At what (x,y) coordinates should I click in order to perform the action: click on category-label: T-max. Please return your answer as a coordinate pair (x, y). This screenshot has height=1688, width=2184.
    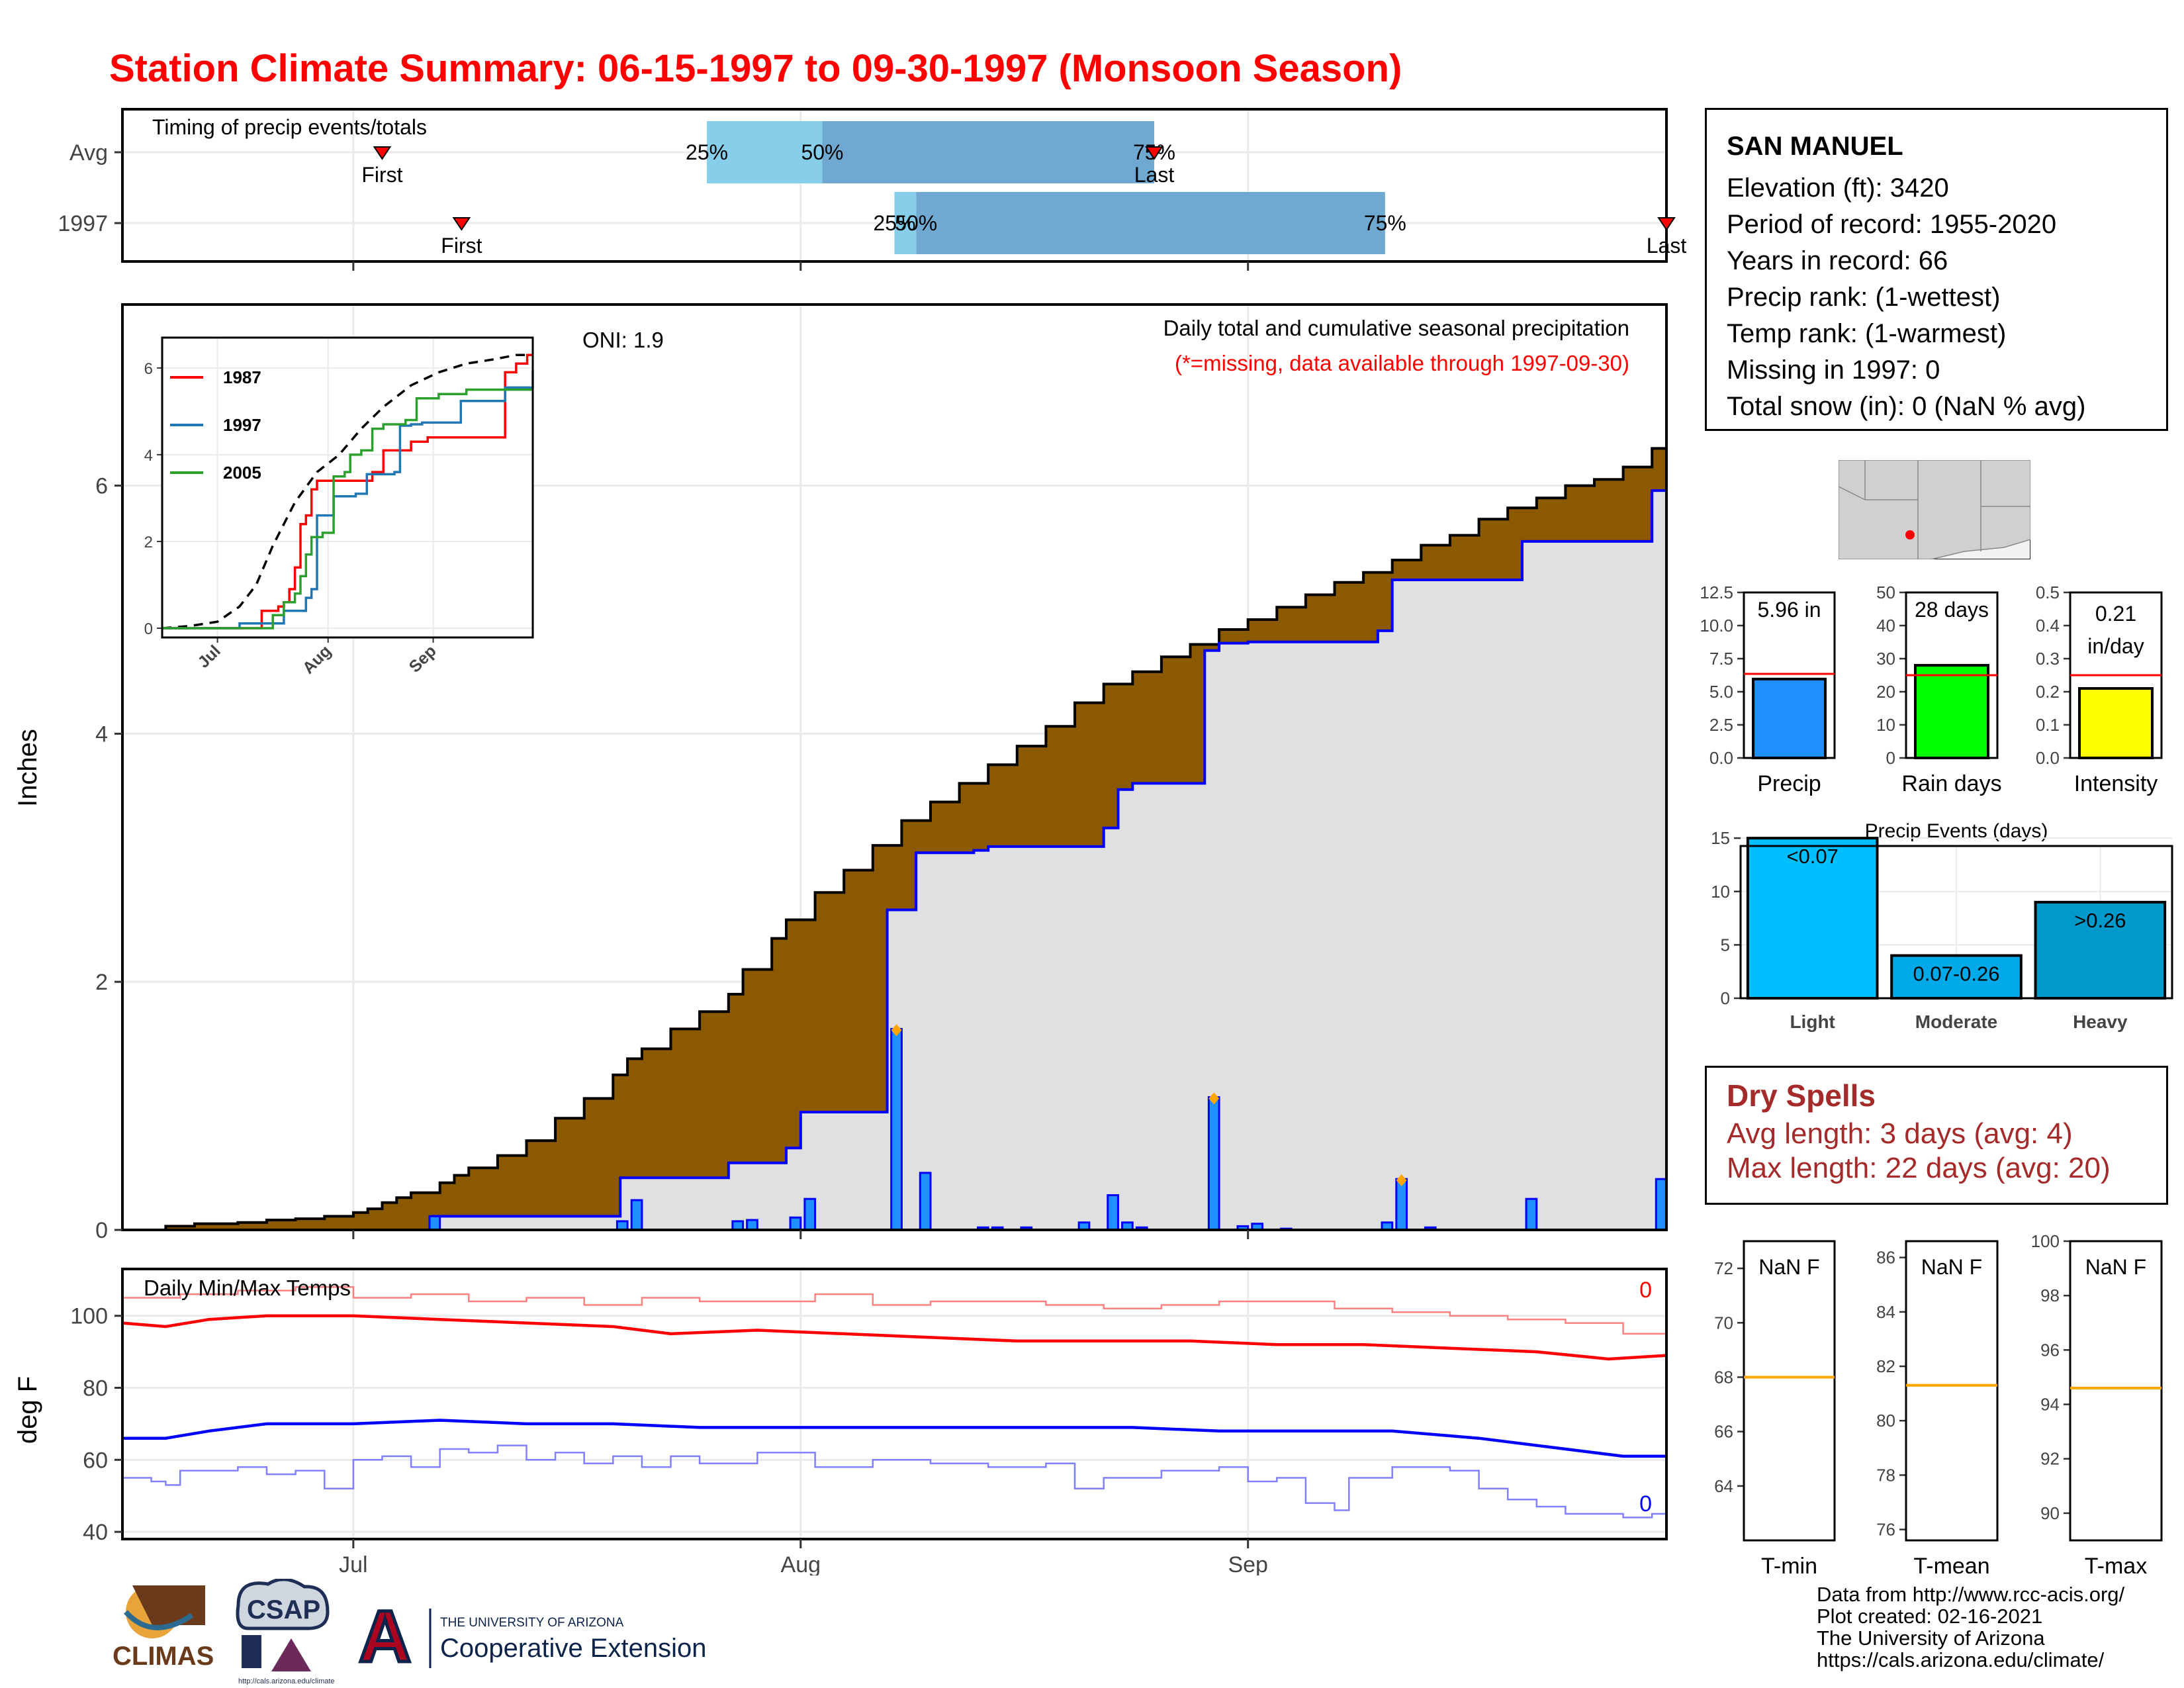
    Looking at the image, I should click on (2116, 1566).